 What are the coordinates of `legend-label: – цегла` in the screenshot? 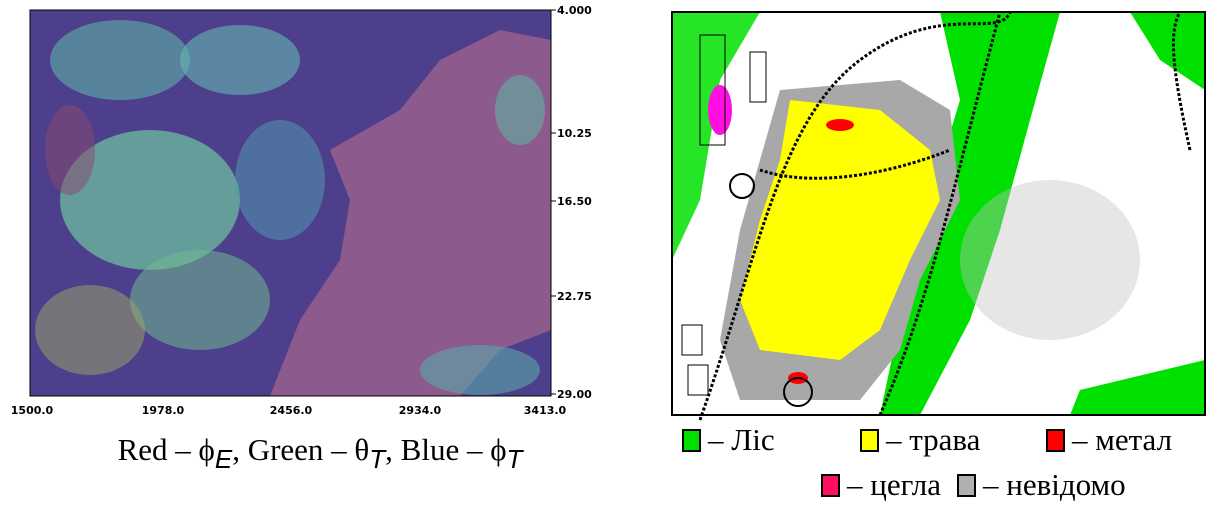 It's located at (893, 484).